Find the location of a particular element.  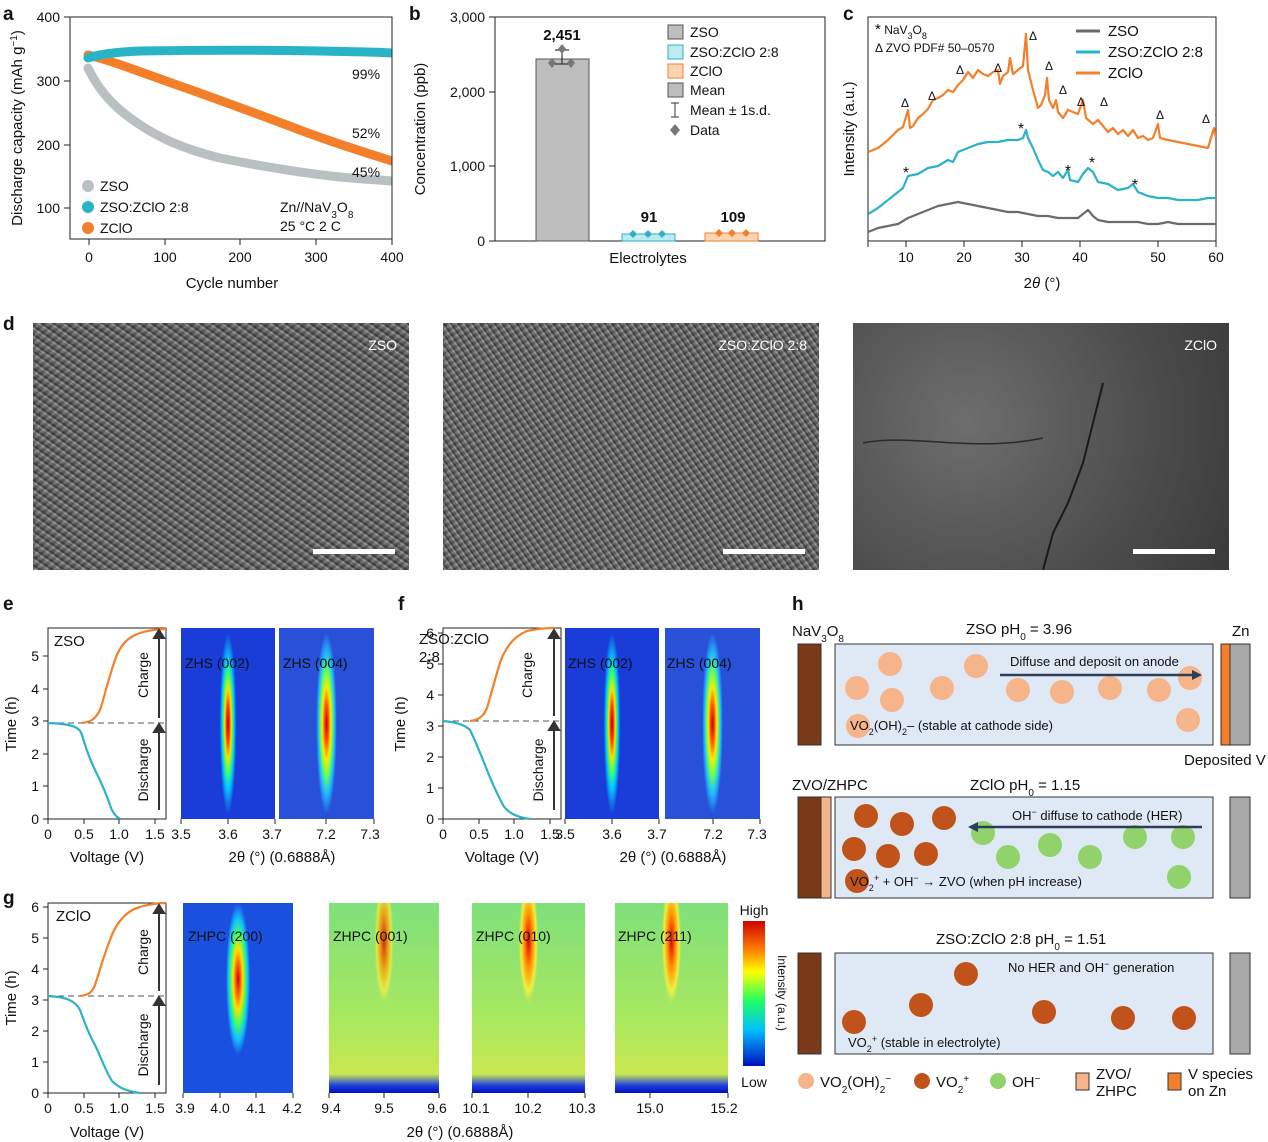

ytick-label: 300 is located at coordinates (49, 81).